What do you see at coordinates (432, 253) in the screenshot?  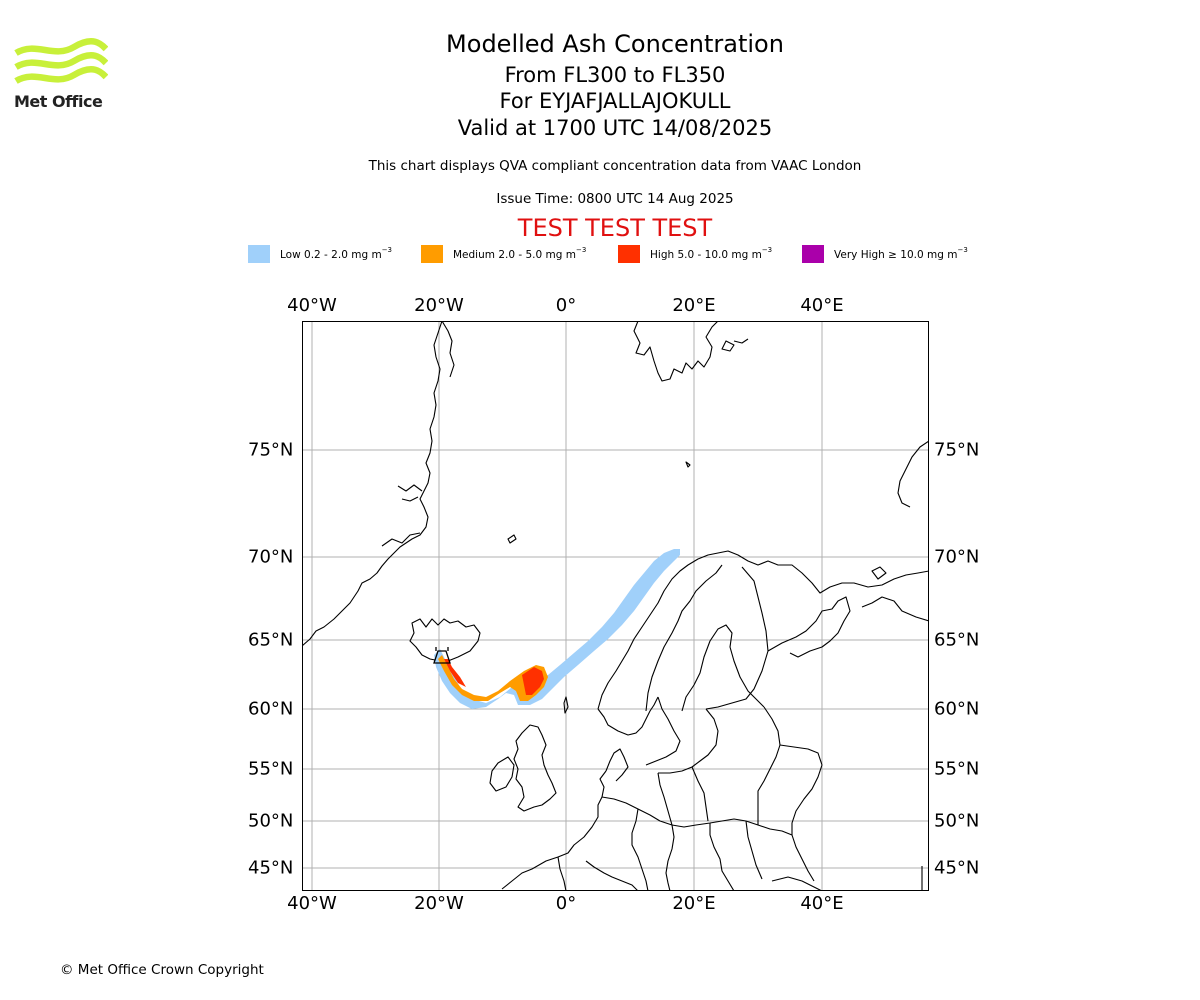 I see `legend-swatch-medium` at bounding box center [432, 253].